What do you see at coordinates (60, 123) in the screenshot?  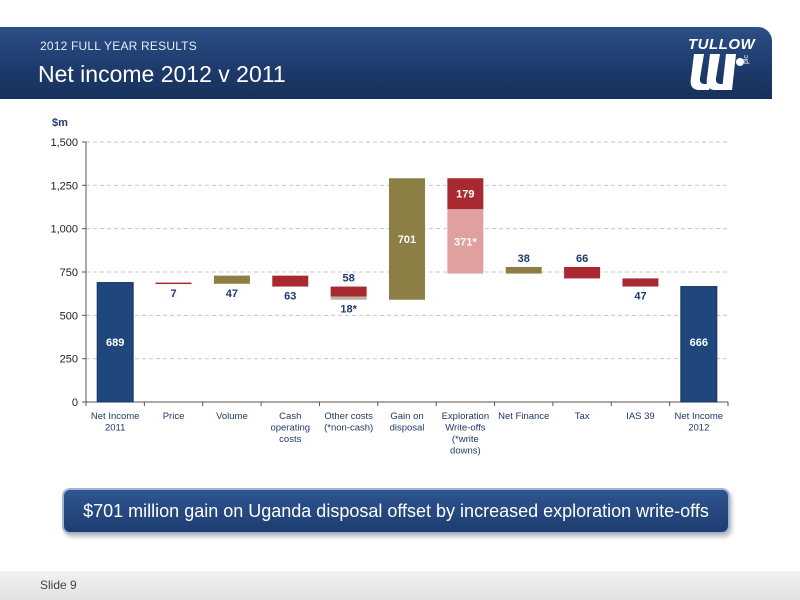 I see `y-axis-title: $m` at bounding box center [60, 123].